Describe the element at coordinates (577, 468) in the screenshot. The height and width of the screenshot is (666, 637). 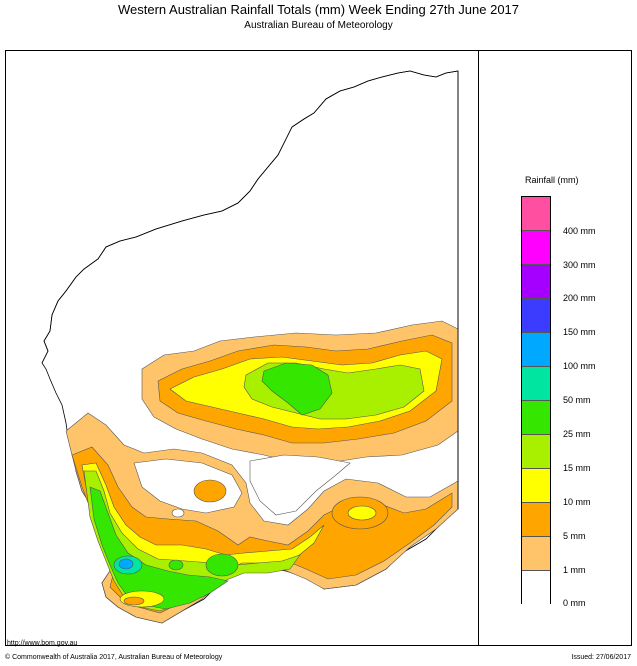
I see `legend-label-15: 15 mm` at that location.